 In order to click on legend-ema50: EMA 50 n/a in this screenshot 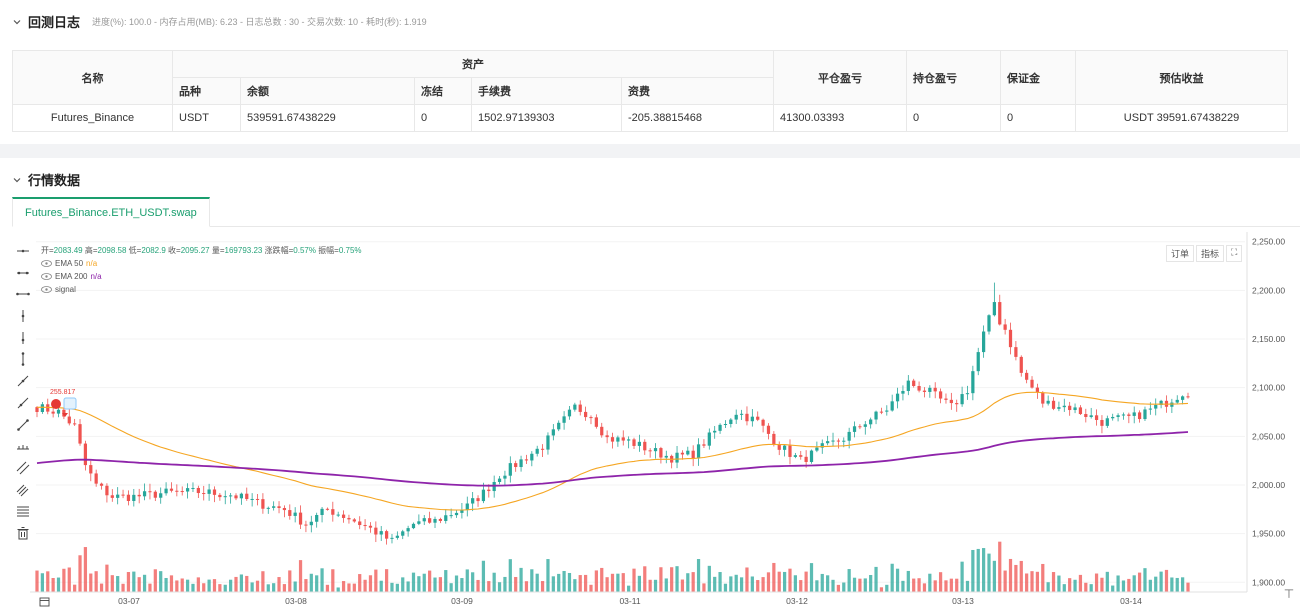, I will do `click(201, 263)`.